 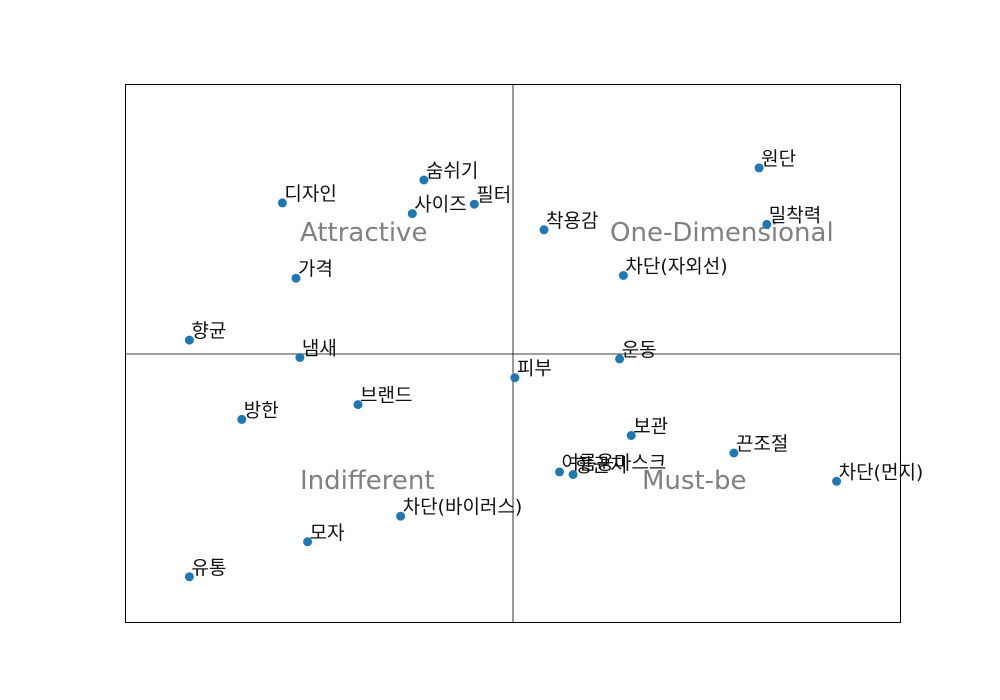 I want to click on point-label: 향균지, so click(x=601, y=466).